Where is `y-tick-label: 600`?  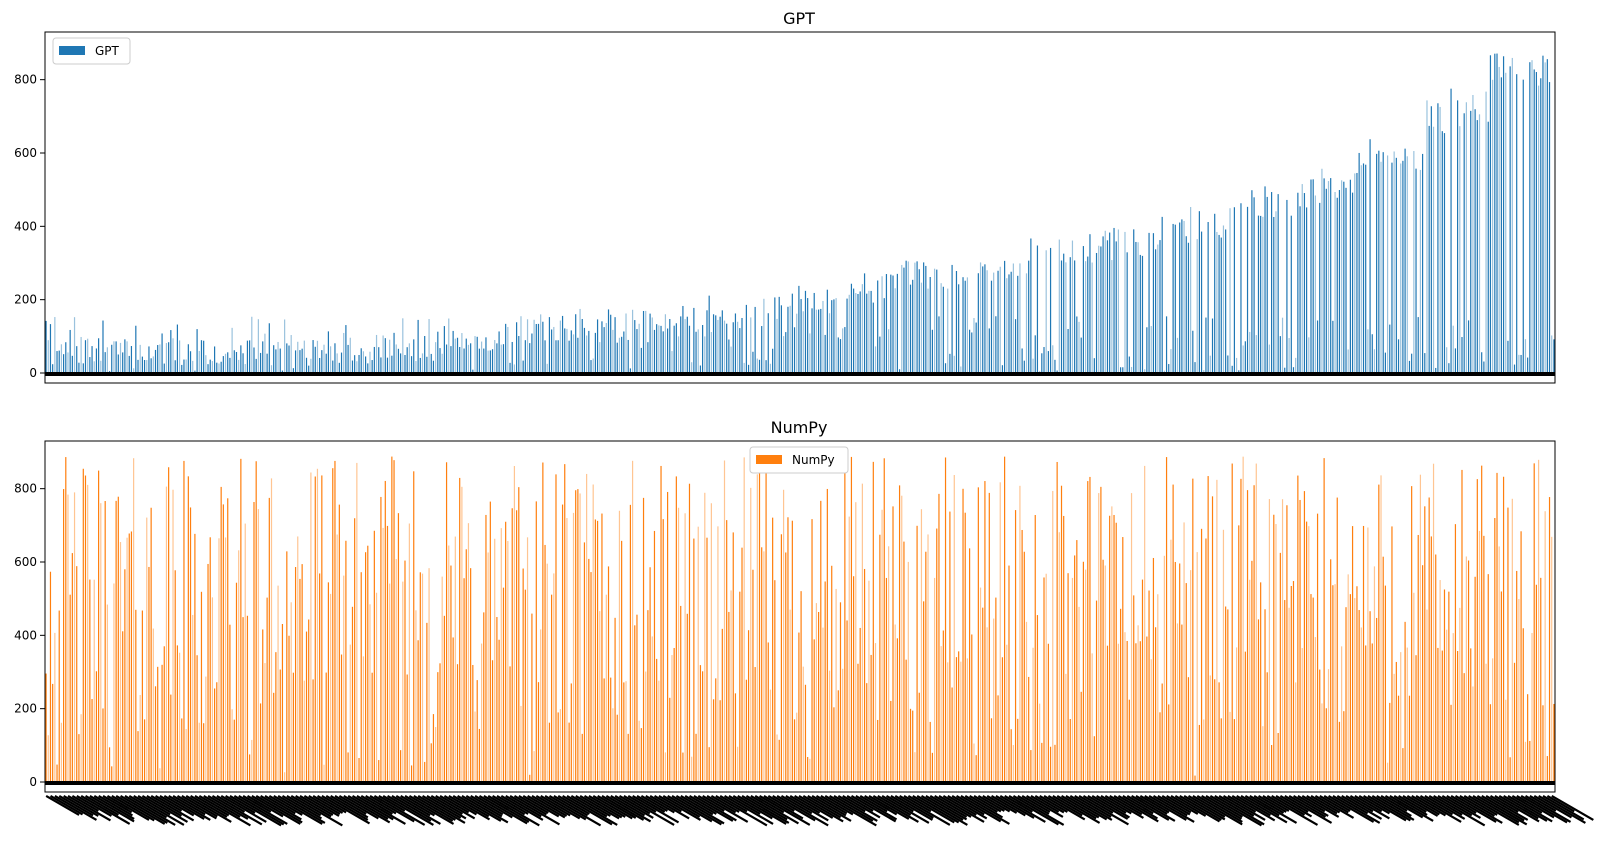
y-tick-label: 600 is located at coordinates (25, 562).